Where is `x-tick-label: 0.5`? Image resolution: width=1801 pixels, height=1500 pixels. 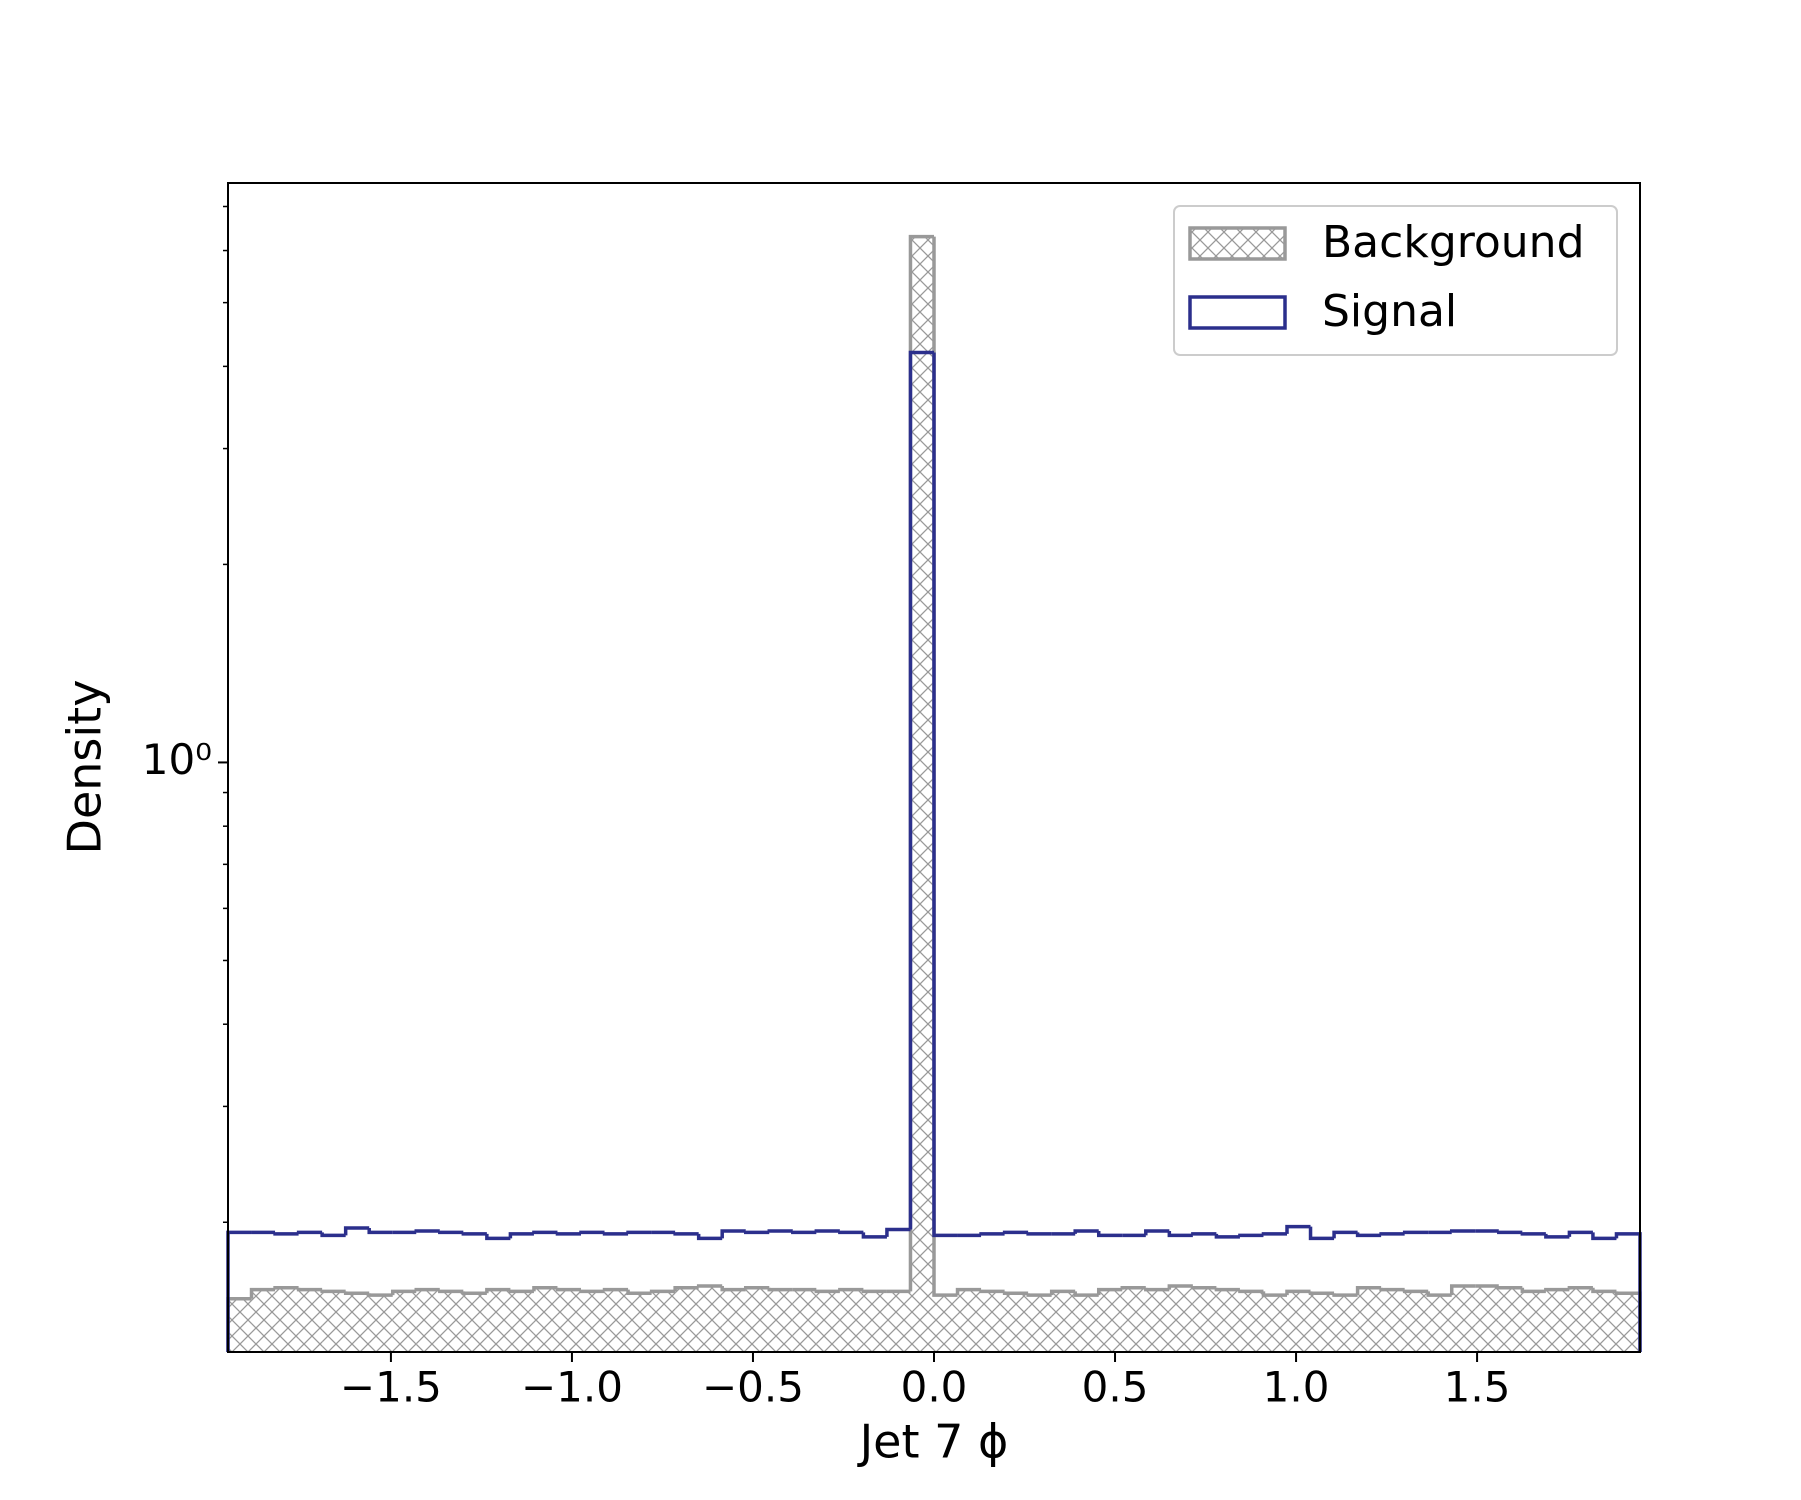 x-tick-label: 0.5 is located at coordinates (1115, 1387).